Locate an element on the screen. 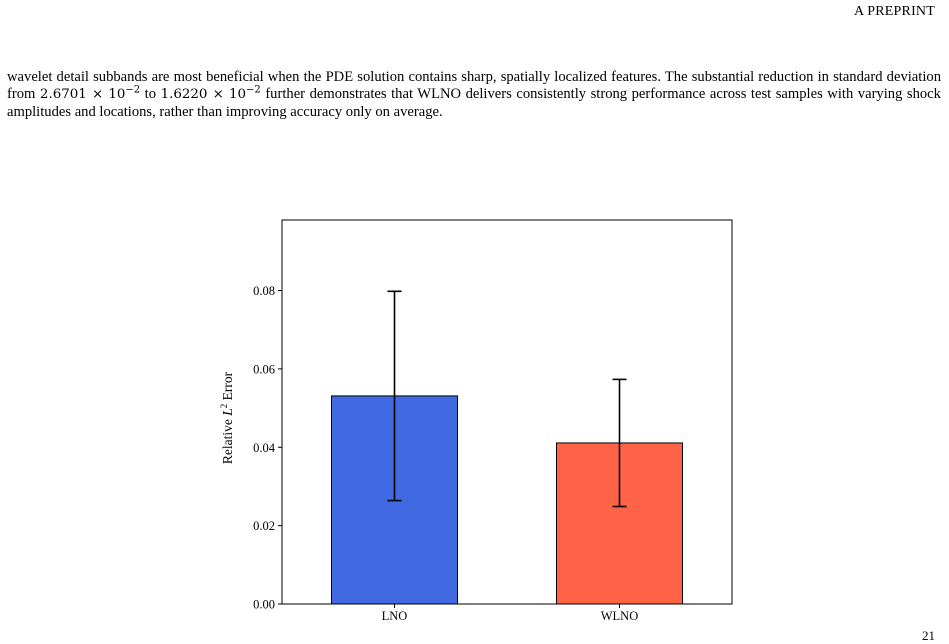 Image resolution: width=949 pixels, height=644 pixels. paragraph-text-between: to is located at coordinates (150, 94).